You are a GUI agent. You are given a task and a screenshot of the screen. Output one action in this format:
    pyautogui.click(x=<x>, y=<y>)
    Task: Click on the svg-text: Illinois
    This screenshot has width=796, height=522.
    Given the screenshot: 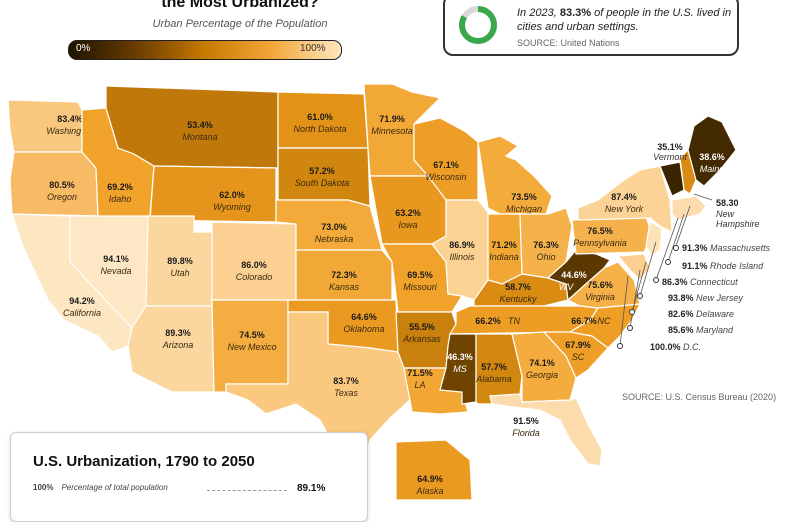 What is the action you would take?
    pyautogui.click(x=462, y=257)
    